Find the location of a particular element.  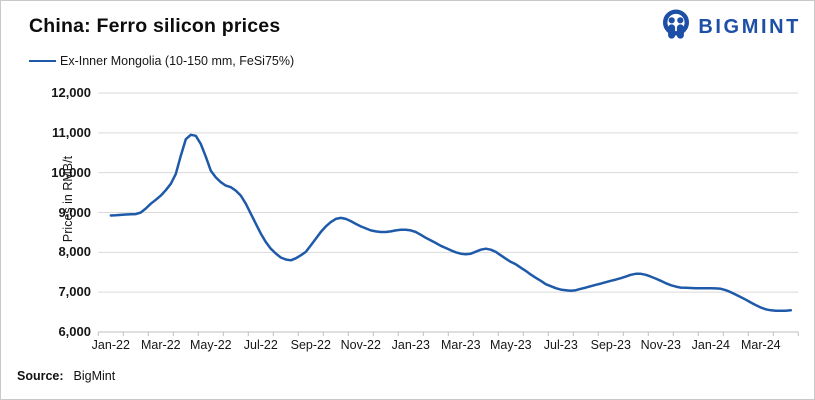

y-tick-label: 11,000 is located at coordinates (71, 132).